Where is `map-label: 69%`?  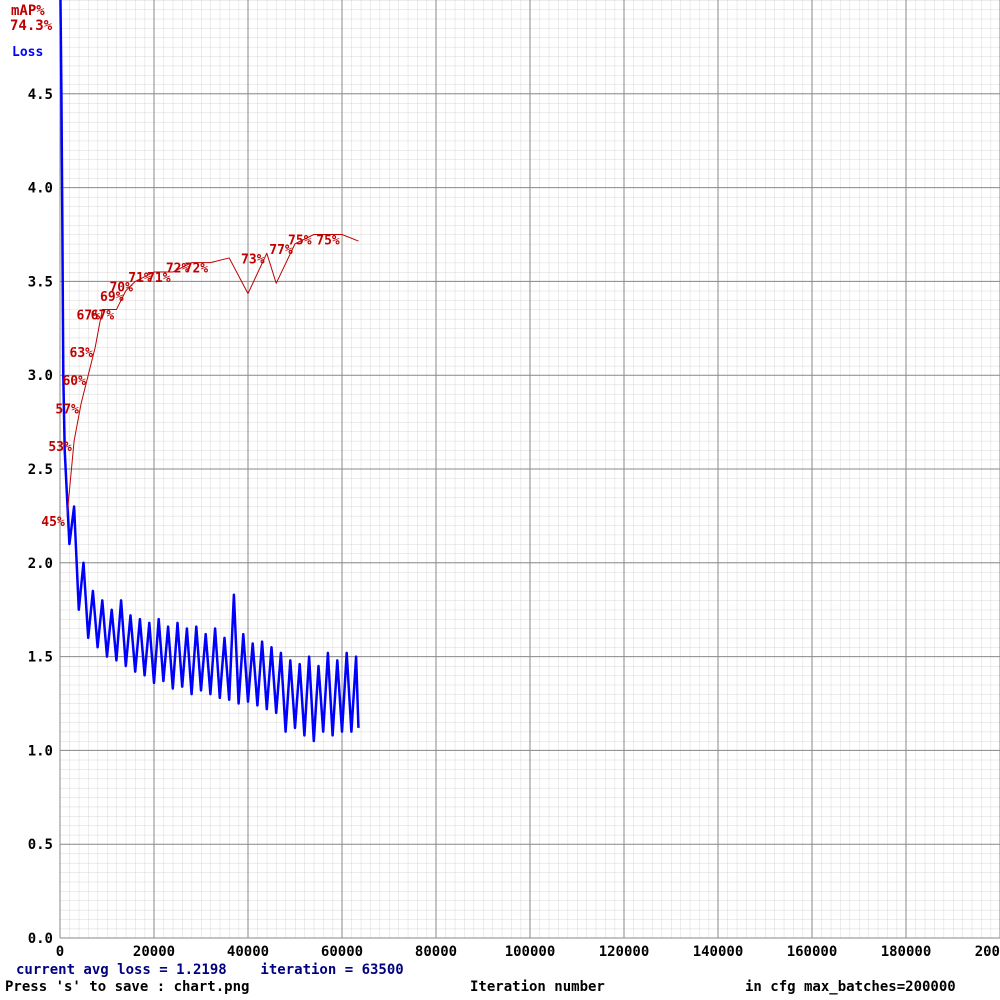
map-label: 69% is located at coordinates (112, 297).